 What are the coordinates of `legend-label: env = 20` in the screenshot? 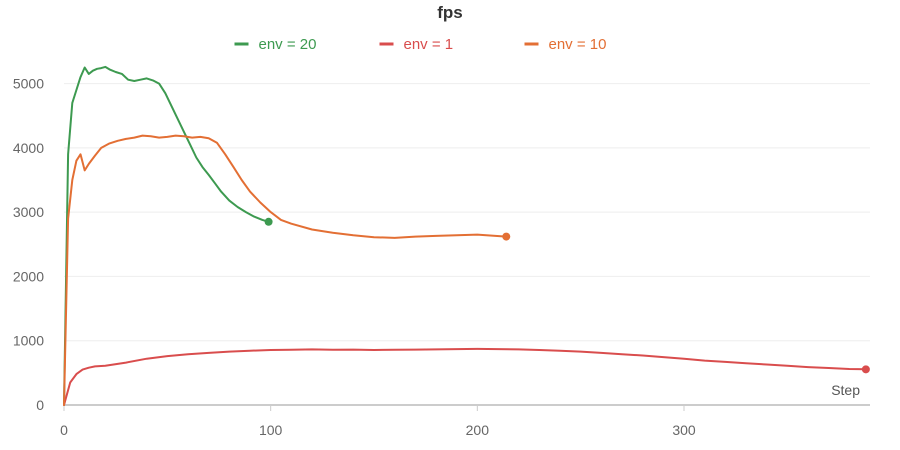 It's located at (288, 44).